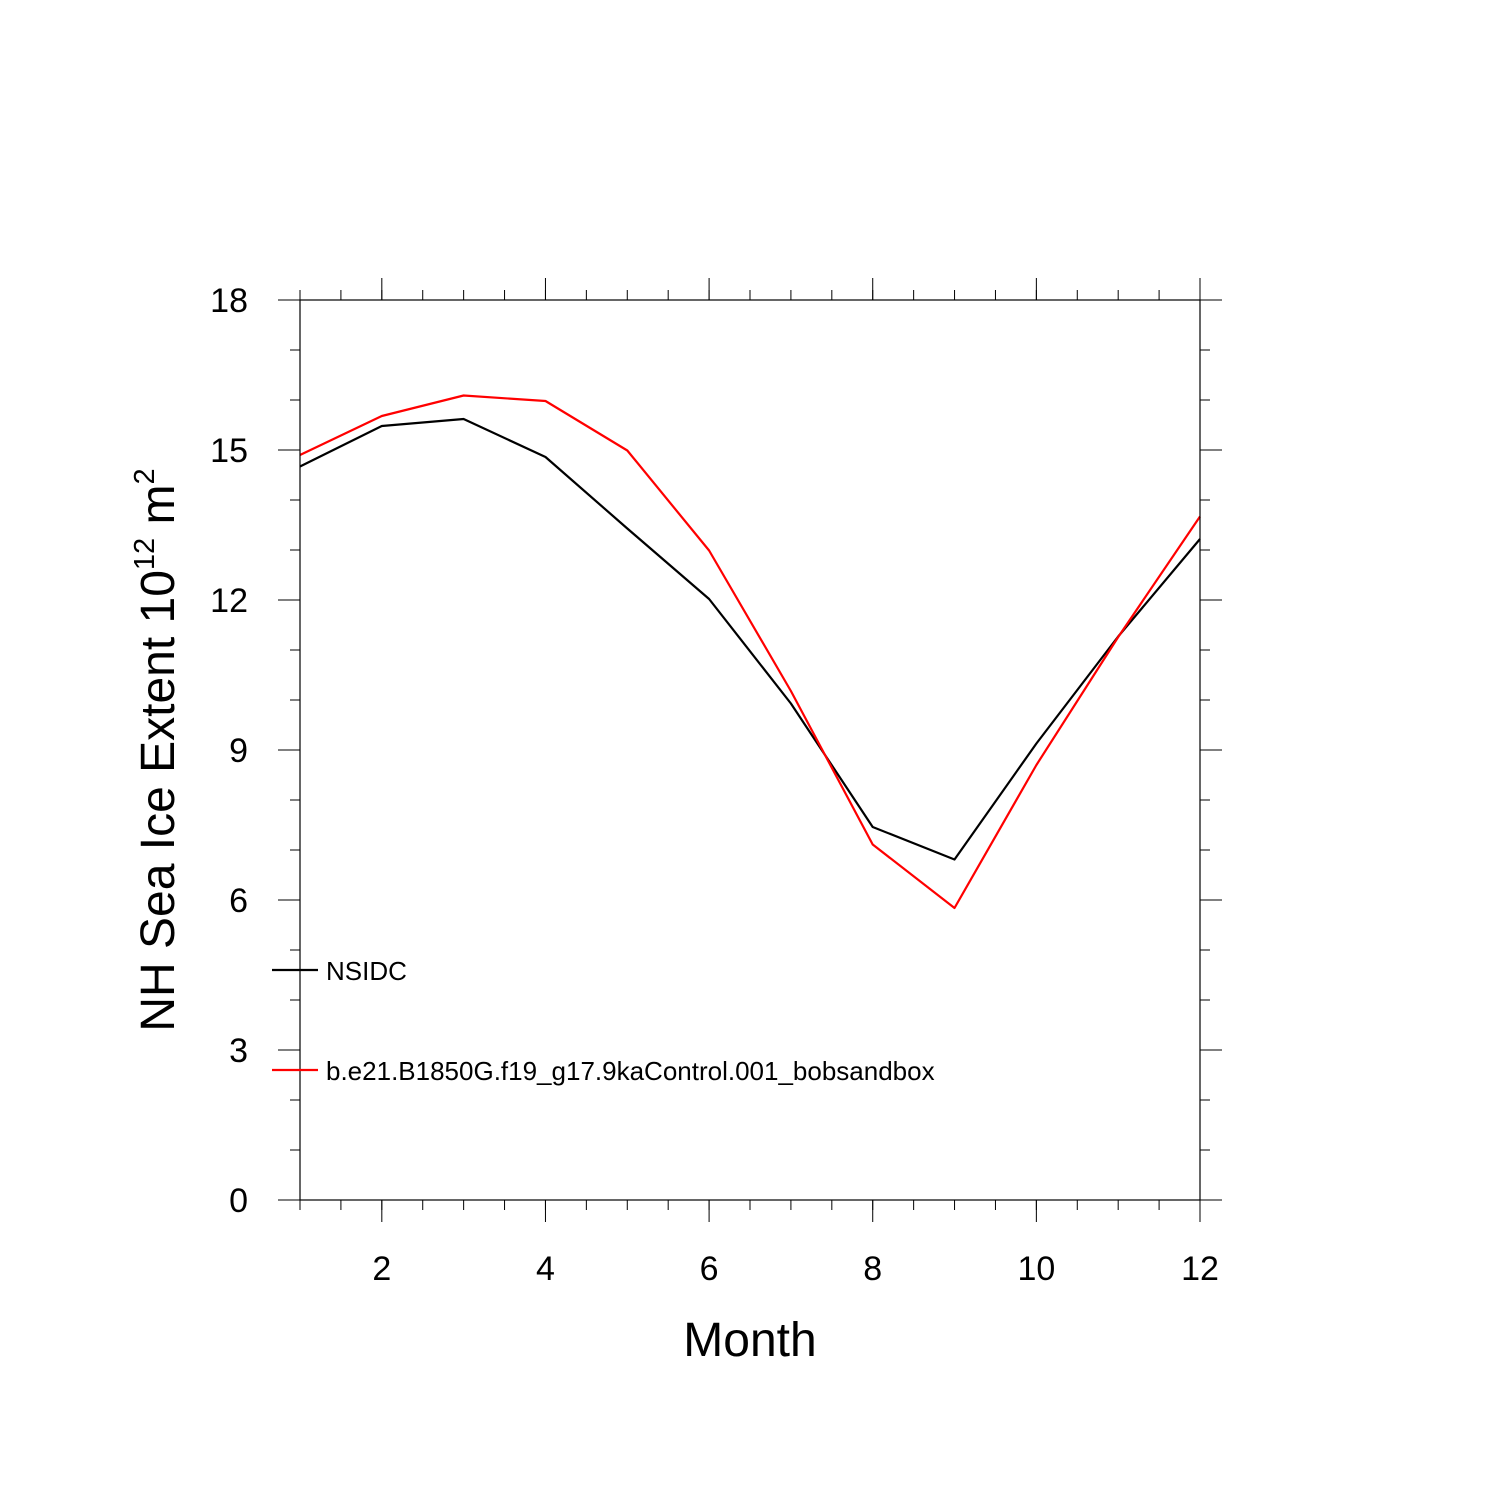 Image resolution: width=1500 pixels, height=1500 pixels. What do you see at coordinates (545, 1269) in the screenshot?
I see `x-tick-label: 4` at bounding box center [545, 1269].